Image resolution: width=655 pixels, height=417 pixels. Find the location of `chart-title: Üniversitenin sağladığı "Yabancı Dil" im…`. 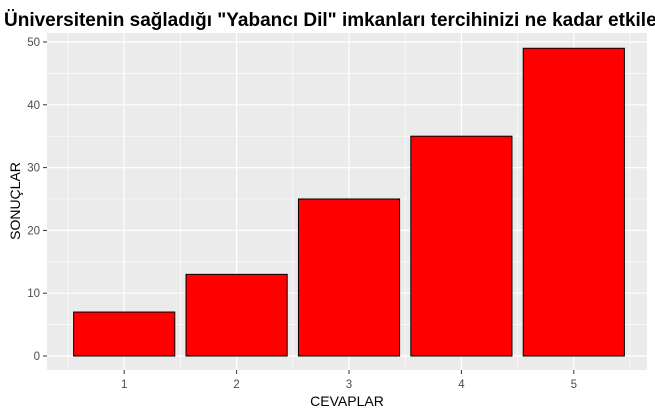

chart-title: Üniversitenin sağladığı "Yabancı Dil" im… is located at coordinates (329, 20).